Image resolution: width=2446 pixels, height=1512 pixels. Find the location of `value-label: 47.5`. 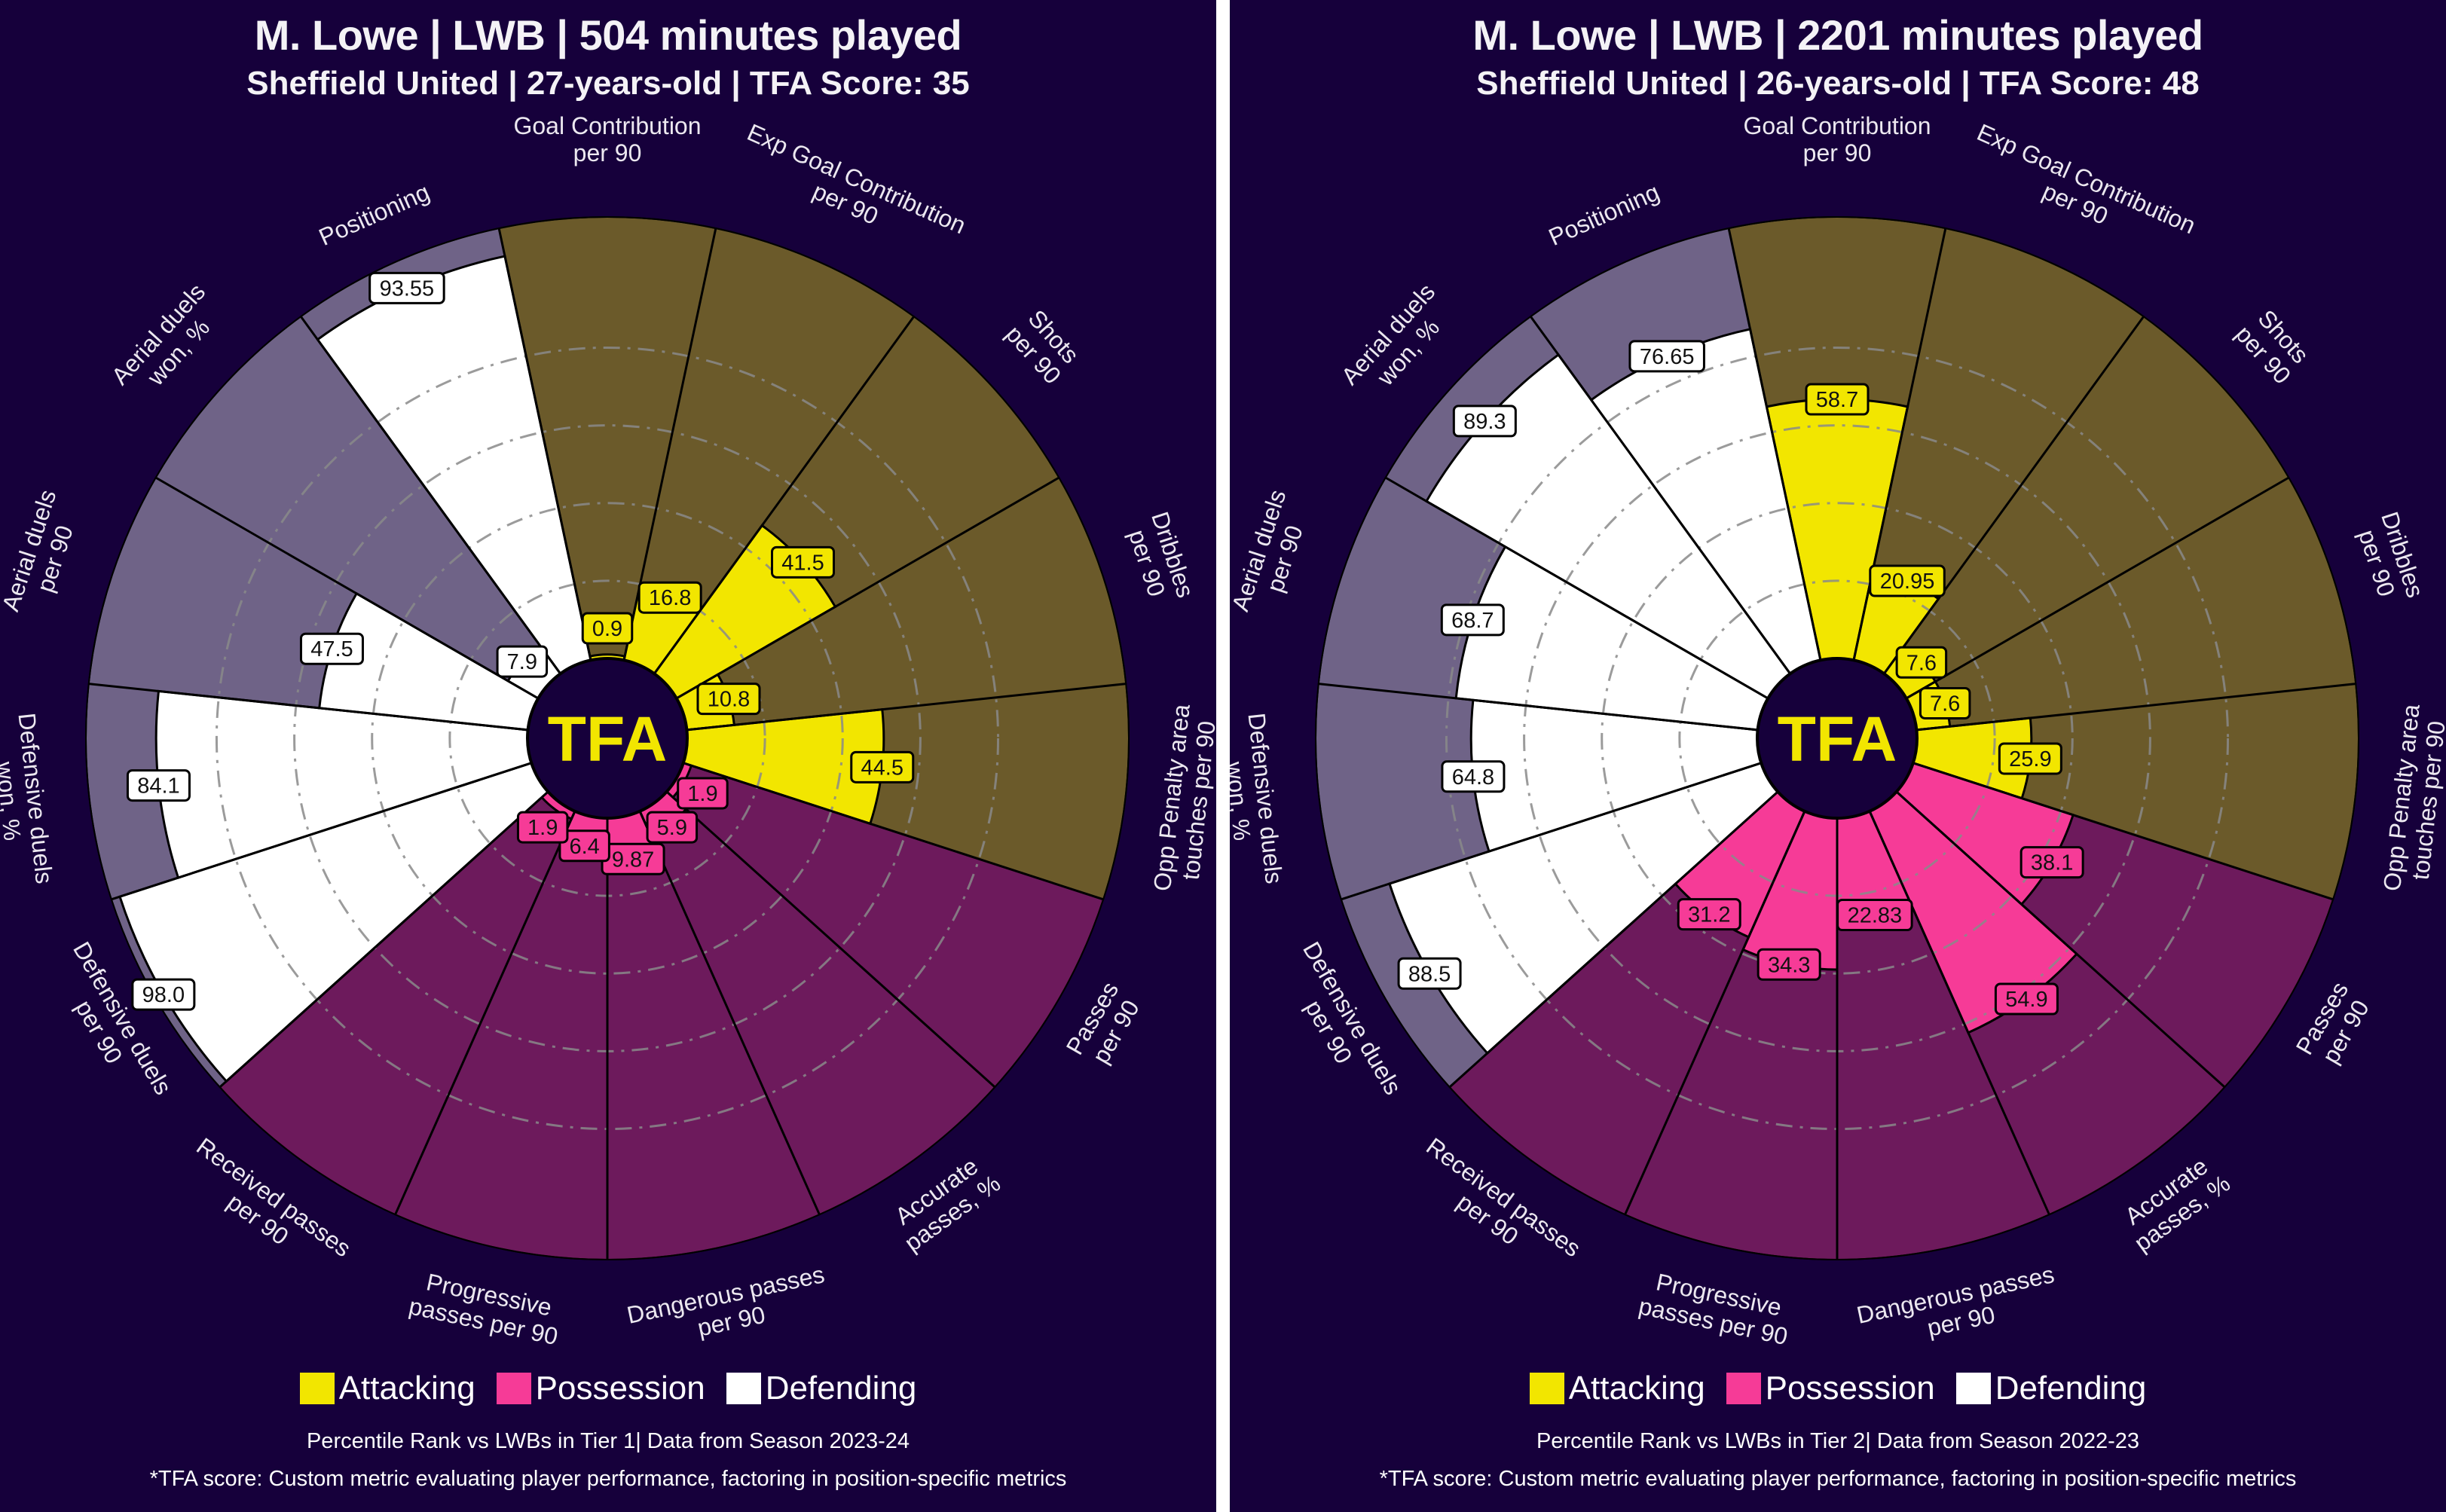

value-label: 47.5 is located at coordinates (331, 648).